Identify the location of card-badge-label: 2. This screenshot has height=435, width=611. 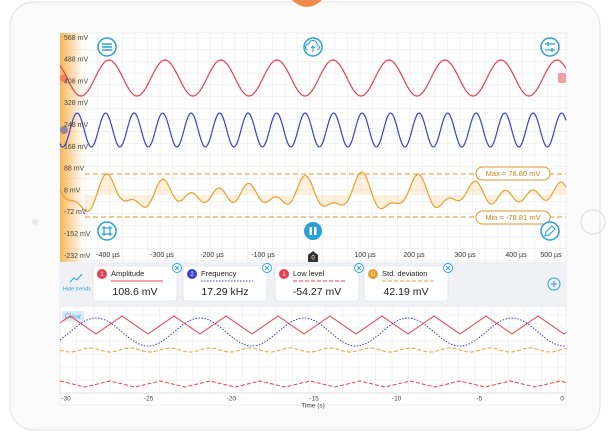
(192, 275).